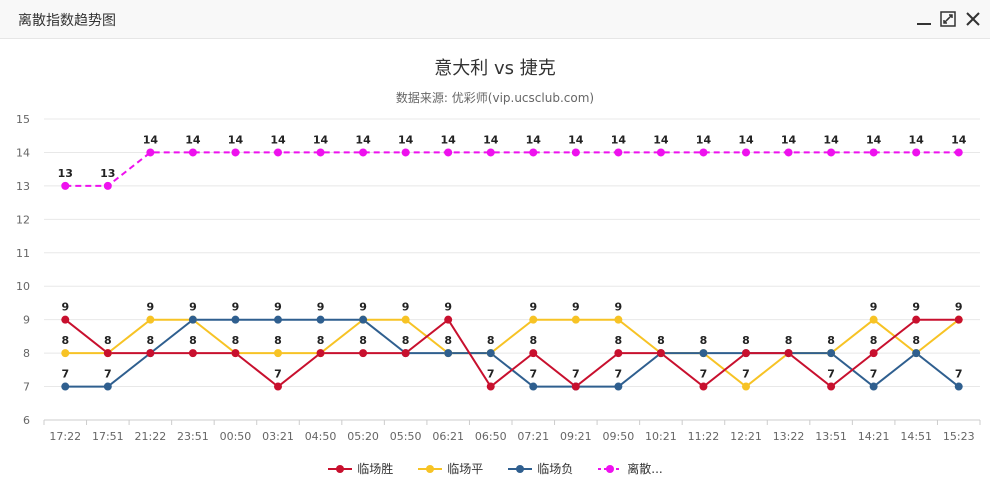 The width and height of the screenshot is (990, 502). I want to click on title-bar: 离散指数趋势图, so click(495, 19).